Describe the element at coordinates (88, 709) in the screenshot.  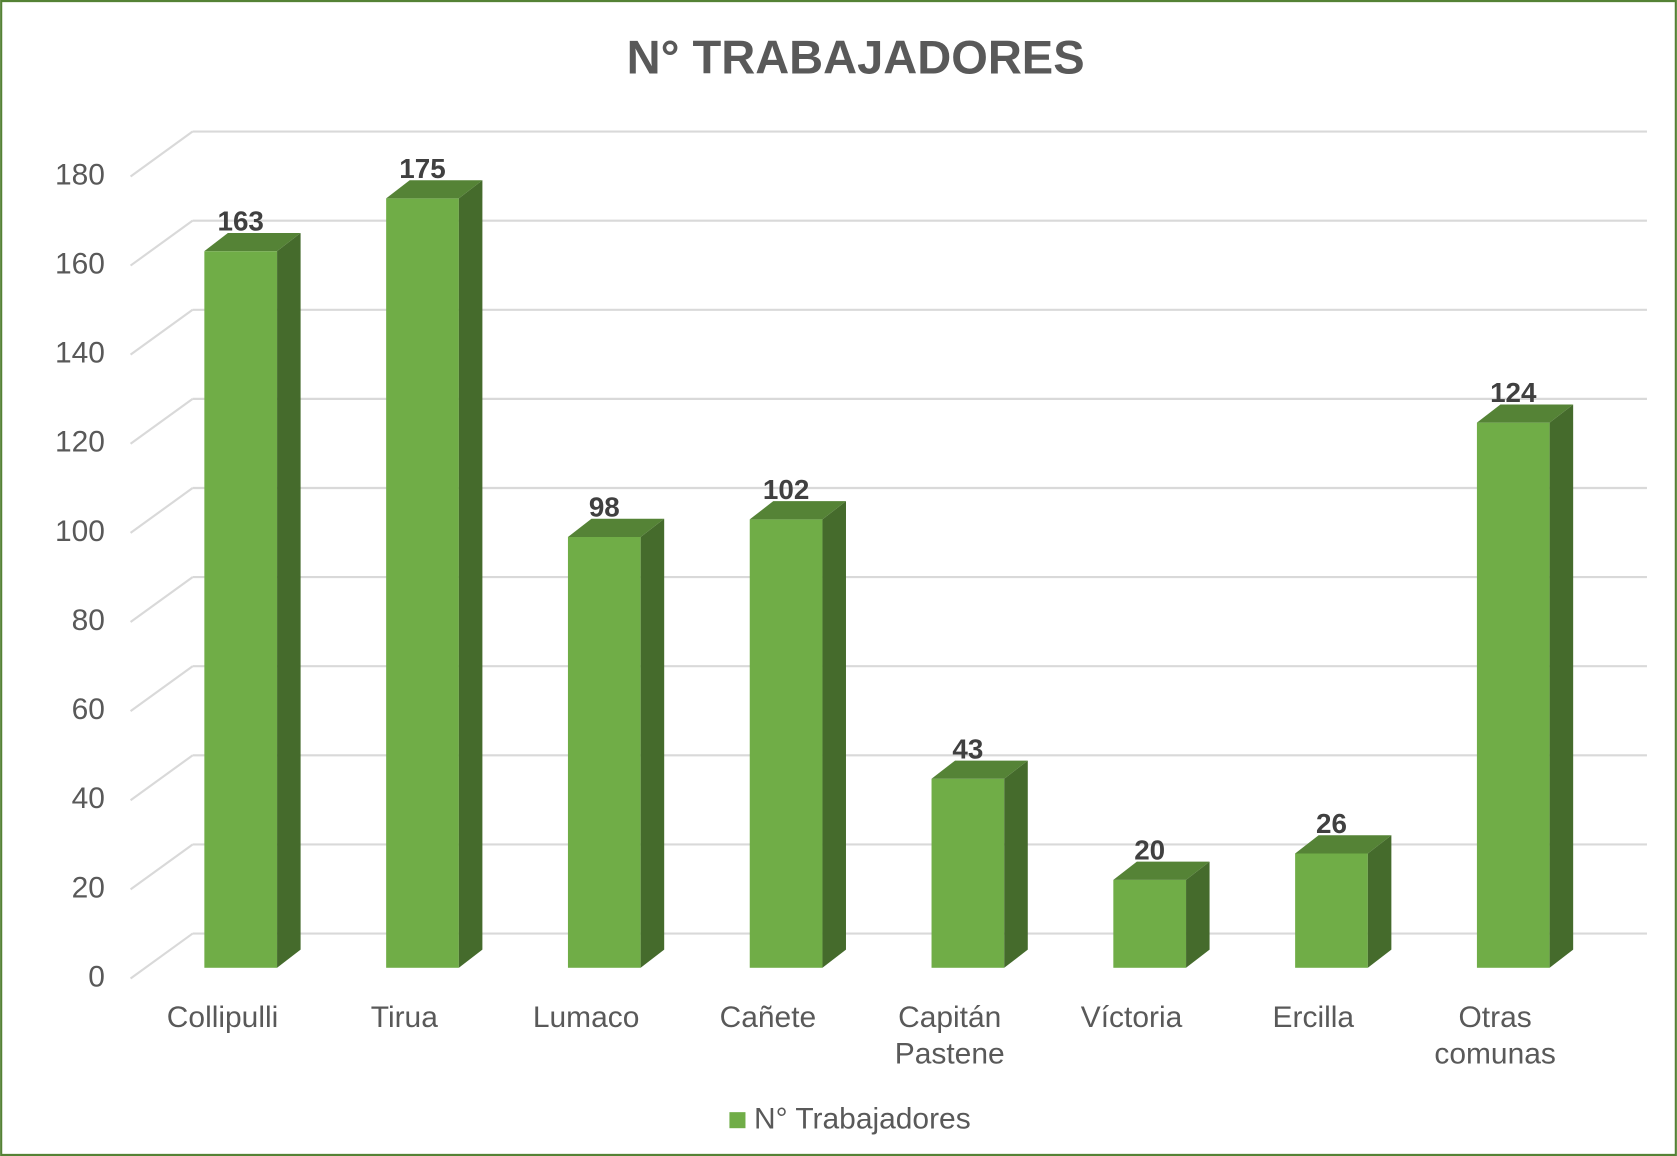
I see `y-tick-label: 60` at that location.